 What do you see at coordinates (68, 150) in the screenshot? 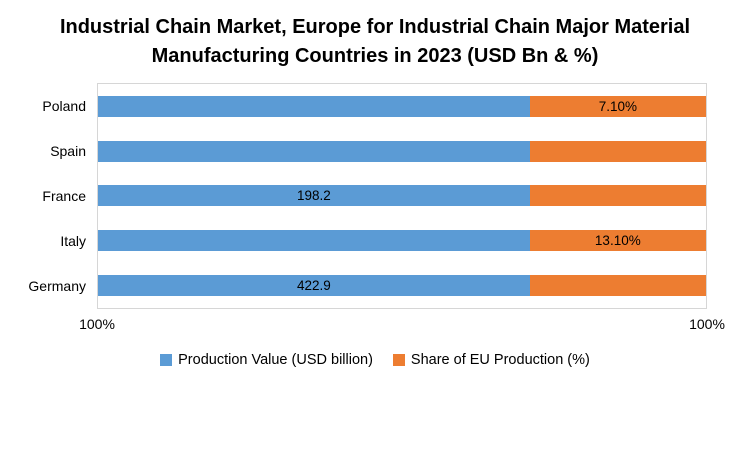
I see `category-label: Spain` at bounding box center [68, 150].